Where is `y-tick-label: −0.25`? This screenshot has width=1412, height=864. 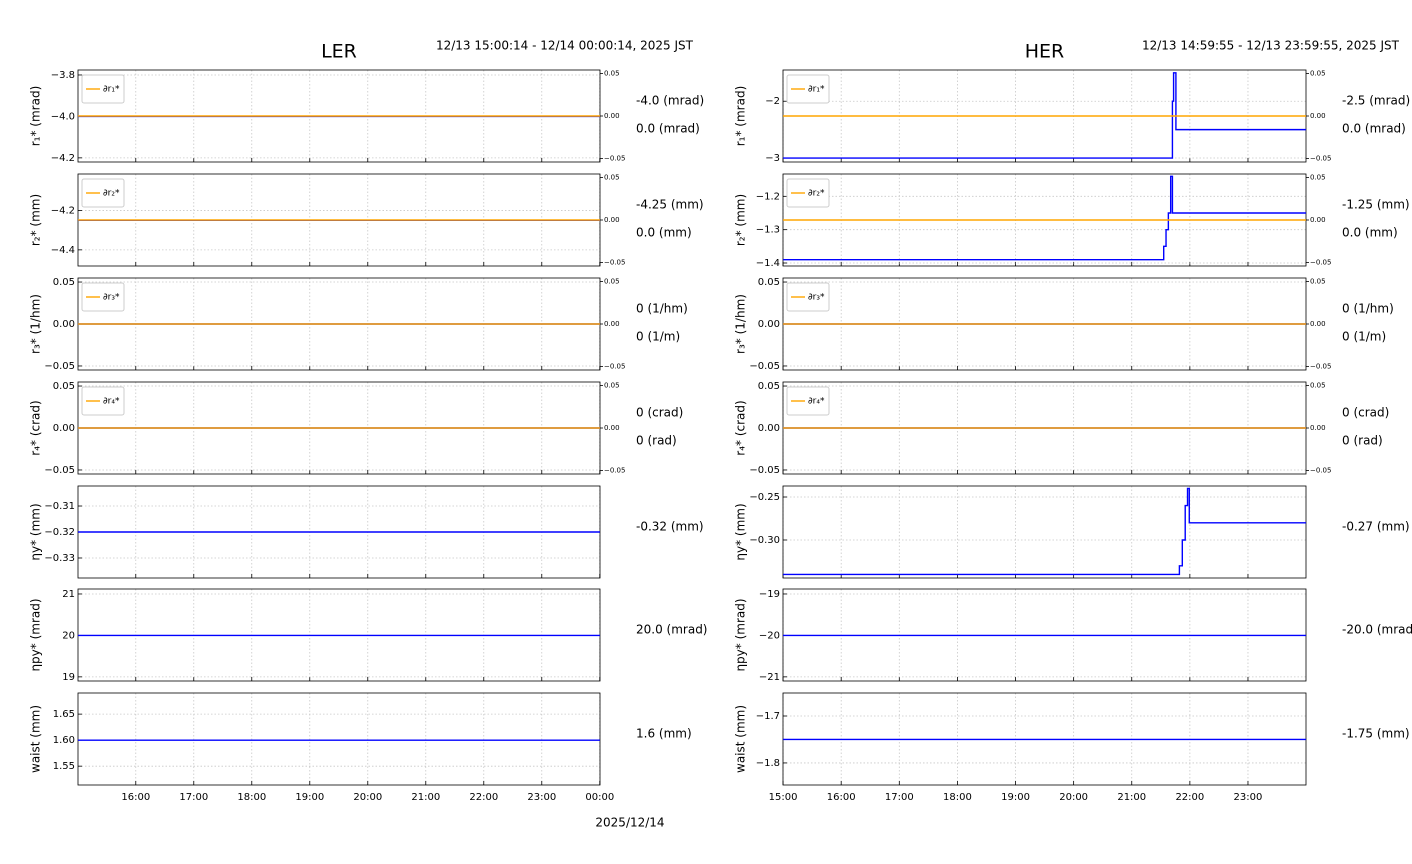
y-tick-label: −0.25 is located at coordinates (764, 497).